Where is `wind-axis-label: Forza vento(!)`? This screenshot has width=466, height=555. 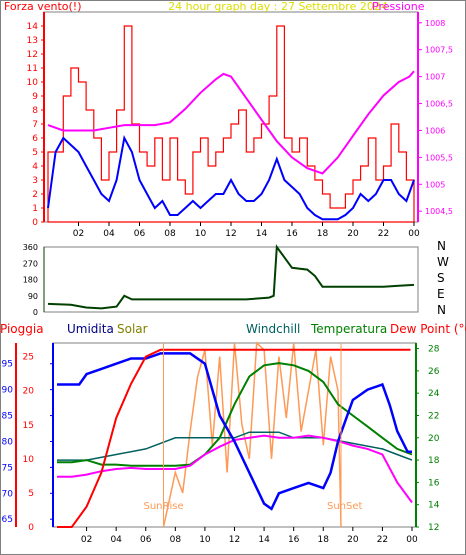 wind-axis-label: Forza vento(!) is located at coordinates (42, 6).